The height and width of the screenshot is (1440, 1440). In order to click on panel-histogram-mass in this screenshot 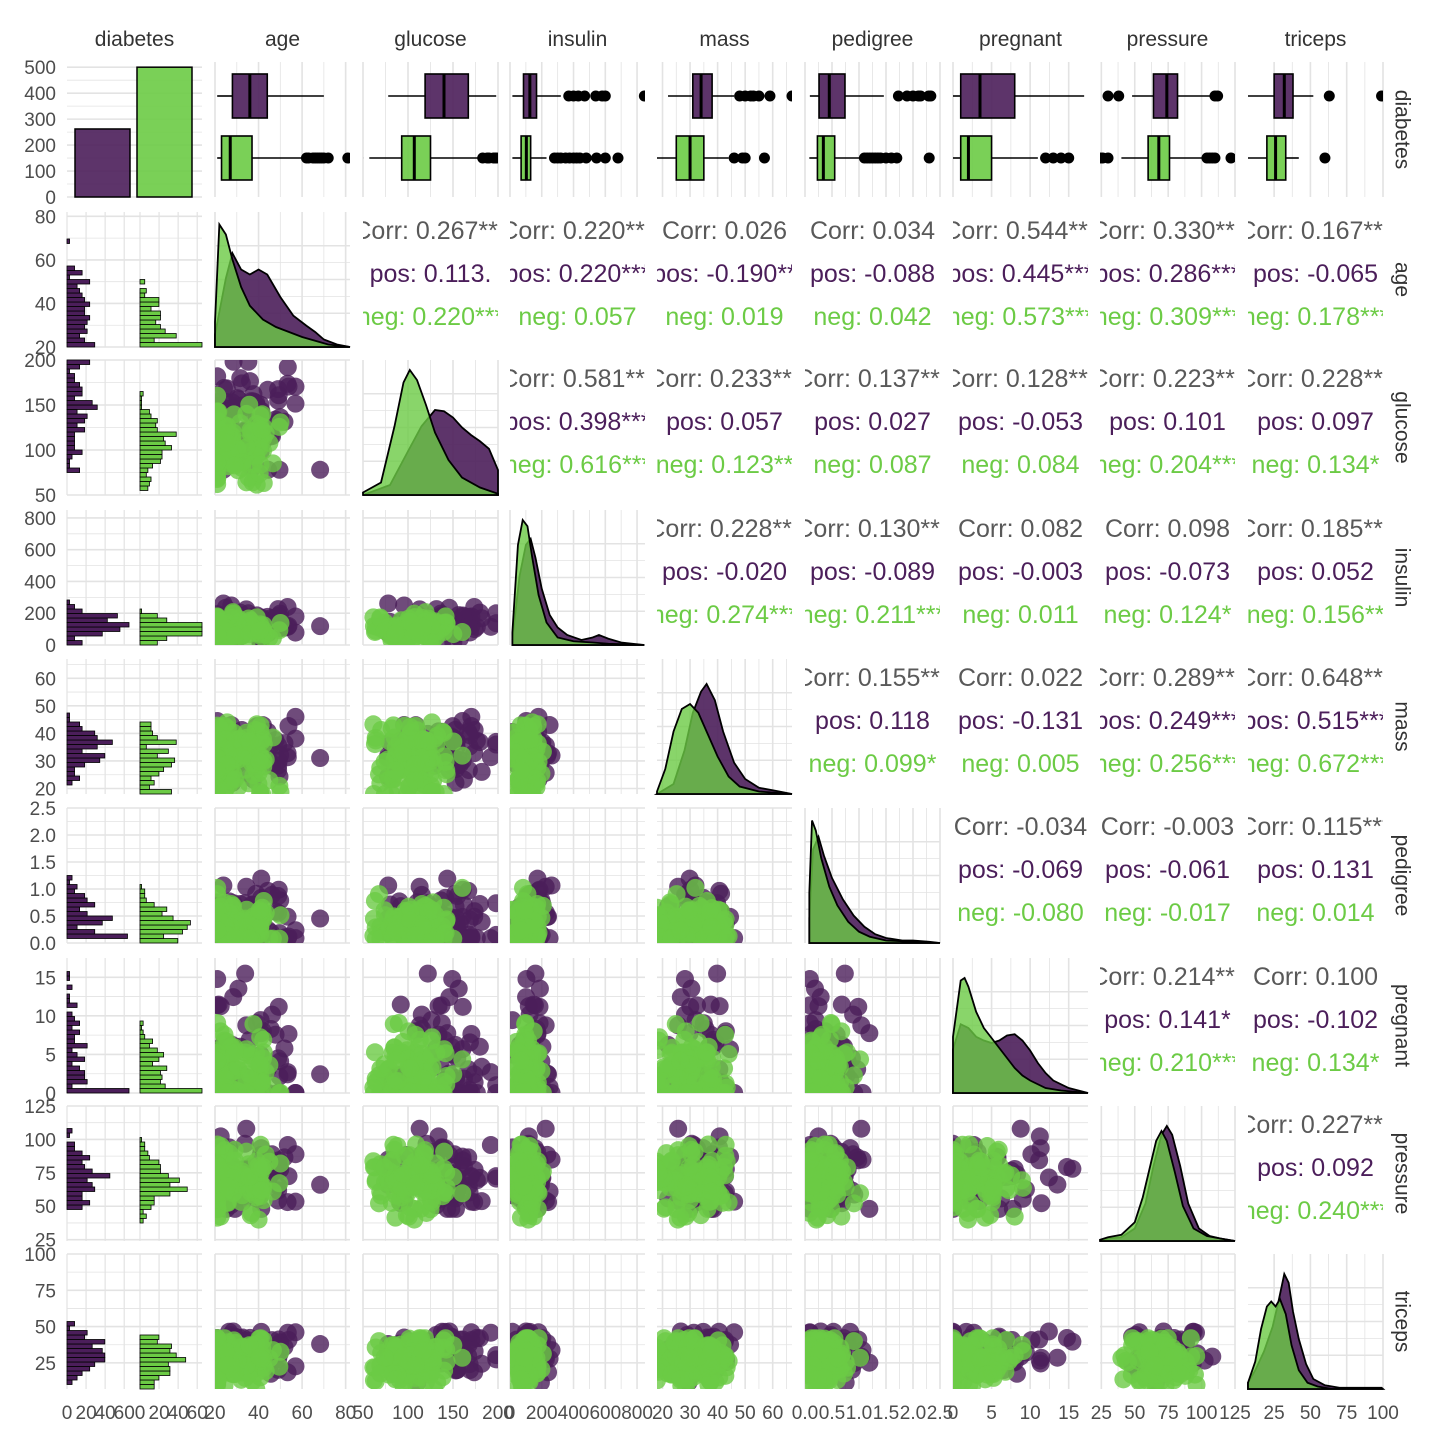, I will do `click(134, 727)`.